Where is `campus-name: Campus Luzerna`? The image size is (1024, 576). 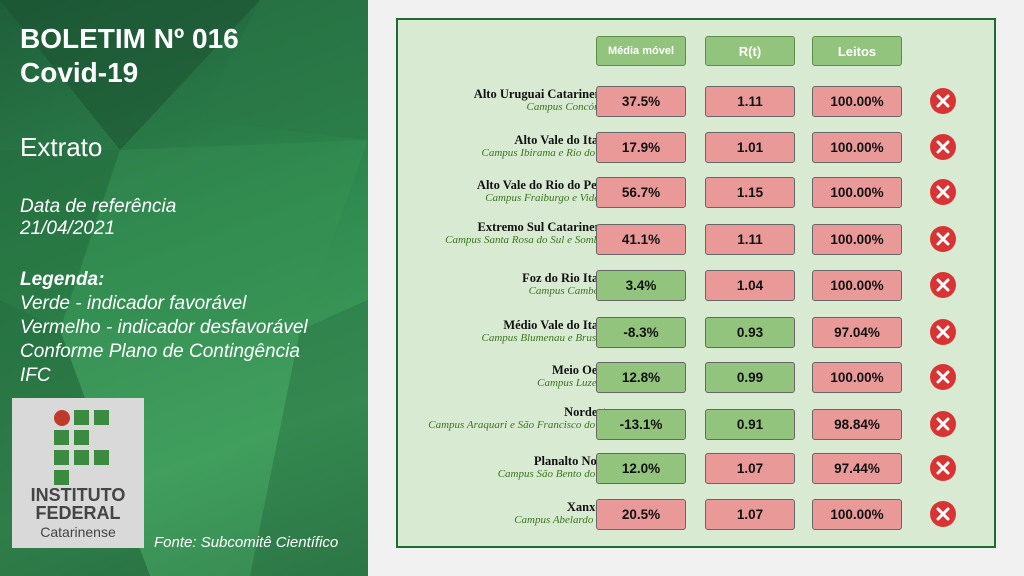
campus-name: Campus Luzerna is located at coordinates (574, 383).